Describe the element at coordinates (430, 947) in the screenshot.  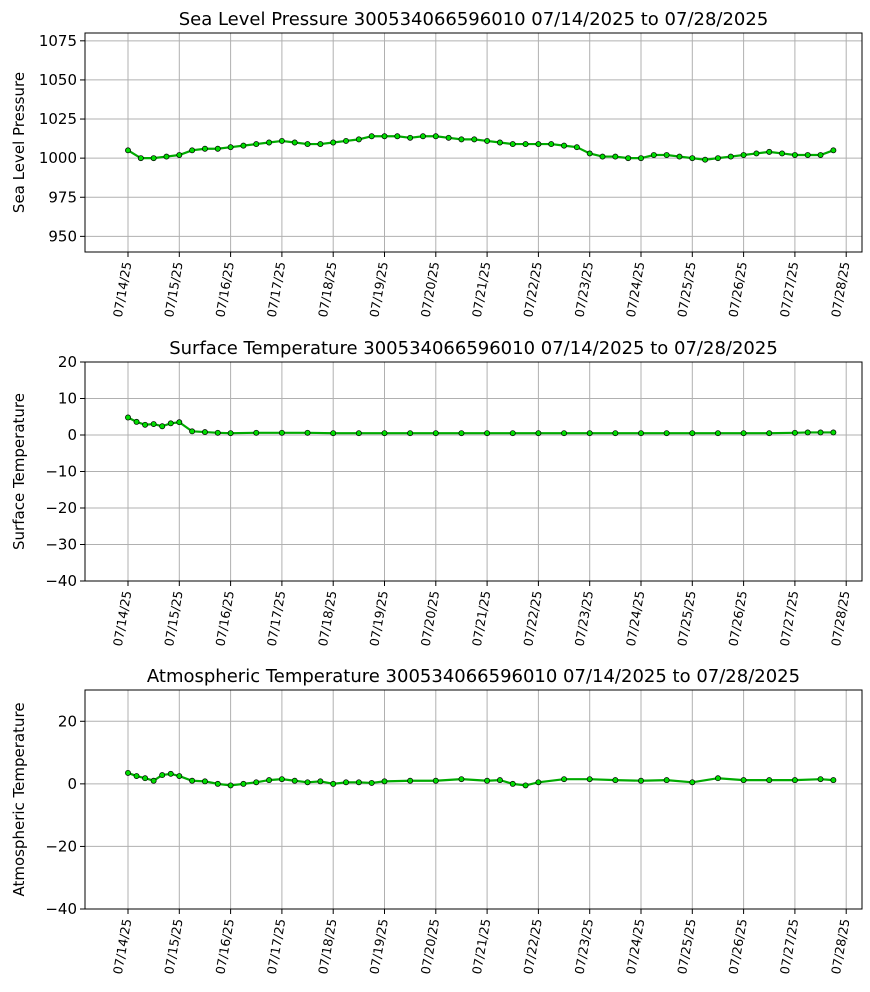
I see `x-tick-label: 07/20/25` at that location.